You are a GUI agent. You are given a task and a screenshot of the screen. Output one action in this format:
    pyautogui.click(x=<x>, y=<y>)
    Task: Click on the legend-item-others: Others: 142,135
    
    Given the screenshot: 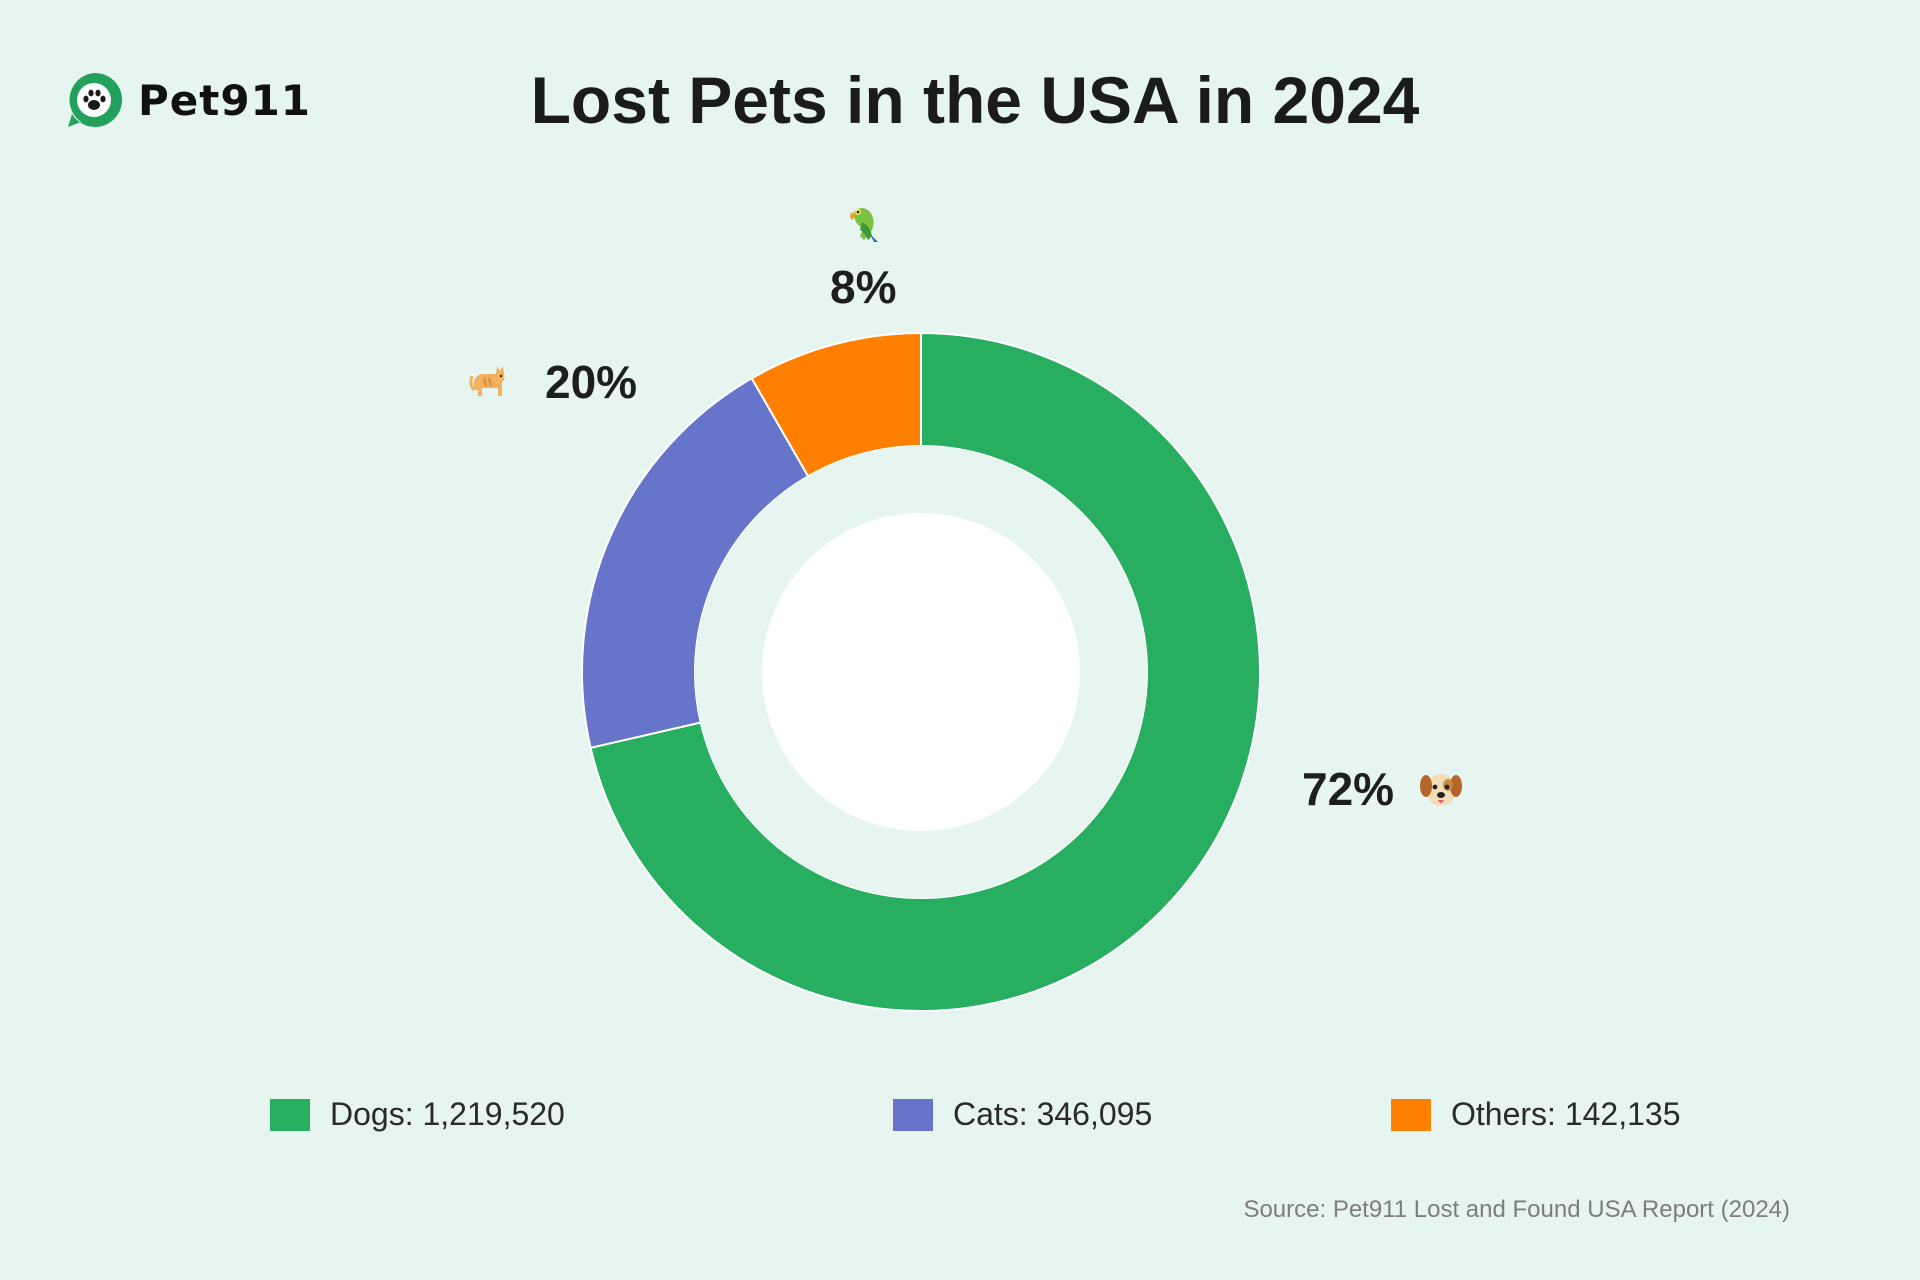 What is the action you would take?
    pyautogui.click(x=1535, y=1114)
    